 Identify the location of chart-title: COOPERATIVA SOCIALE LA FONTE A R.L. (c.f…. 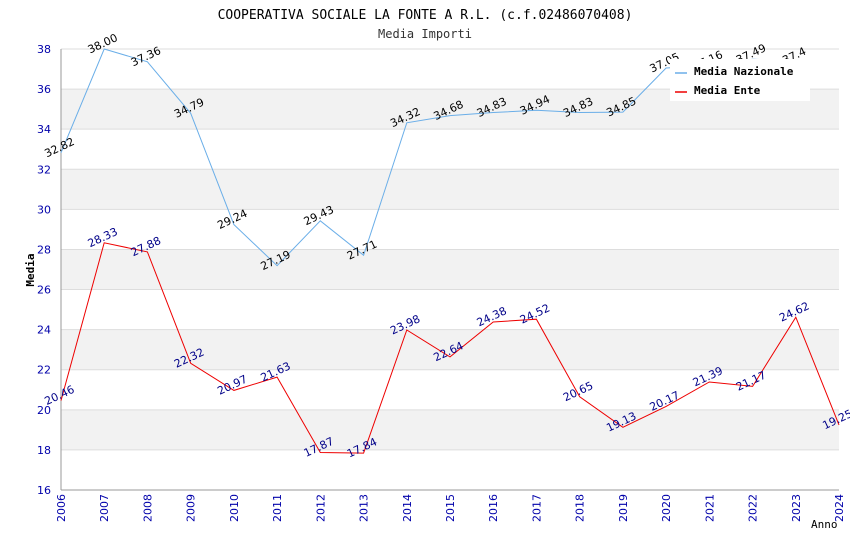
(425, 15).